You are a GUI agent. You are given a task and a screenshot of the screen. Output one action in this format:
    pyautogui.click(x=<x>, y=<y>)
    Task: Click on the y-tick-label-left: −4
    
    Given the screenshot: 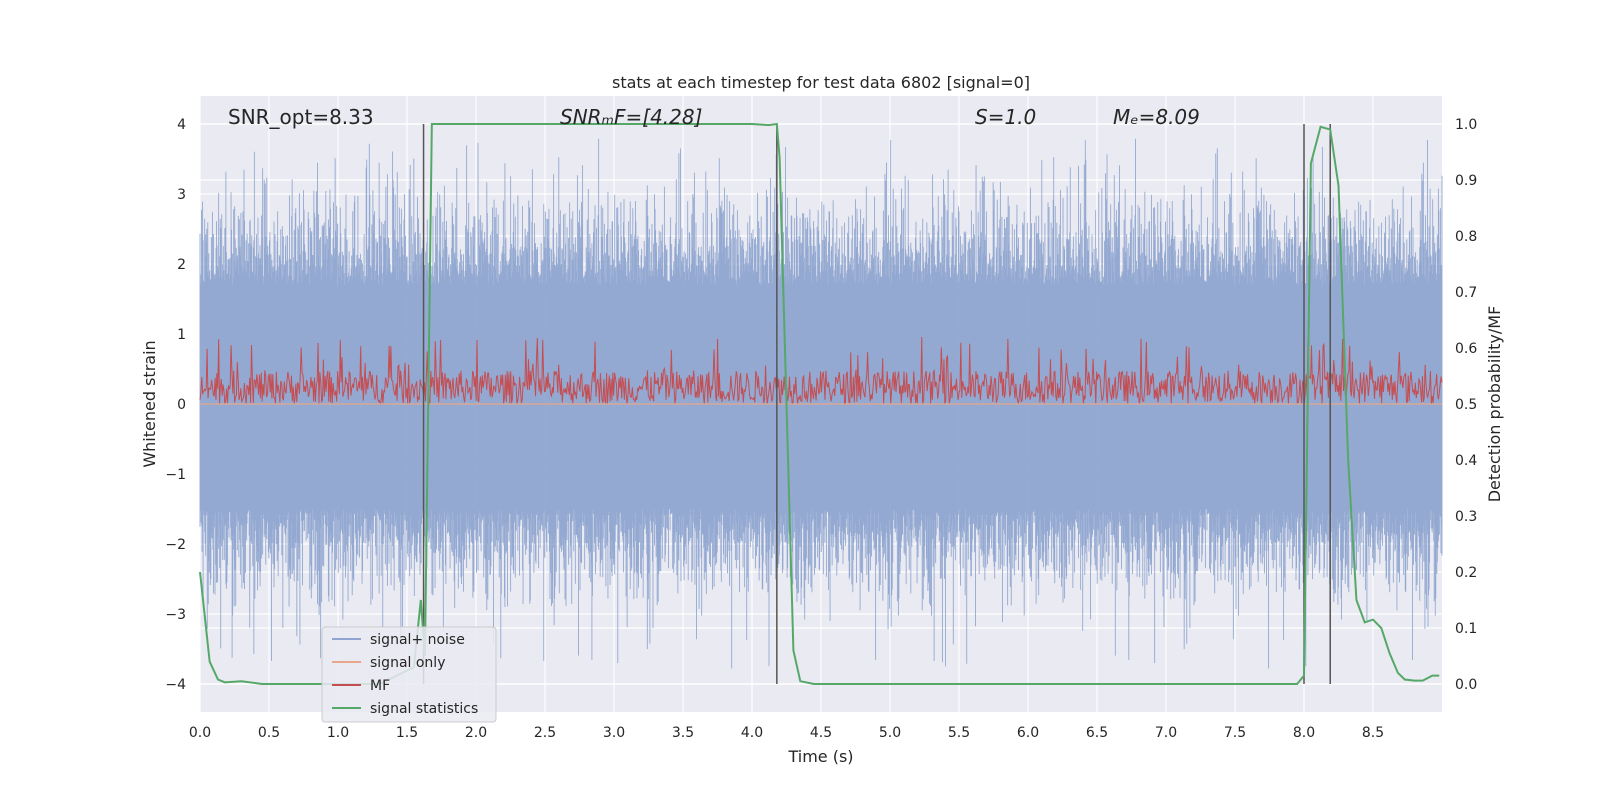 What is the action you would take?
    pyautogui.click(x=175, y=685)
    